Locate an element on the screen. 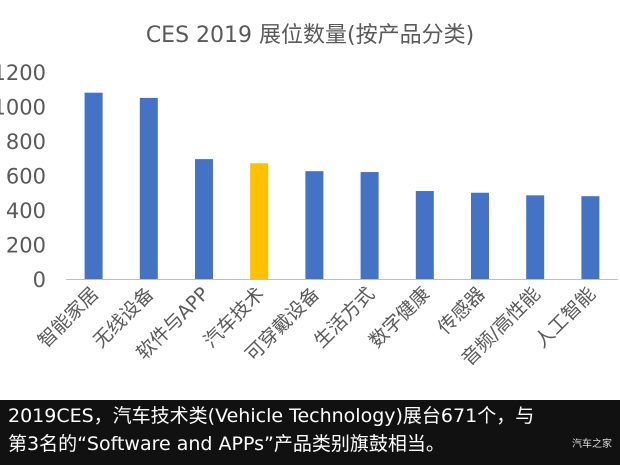  chart-title: CES 2019 展位数量(按产品分类) is located at coordinates (310, 35).